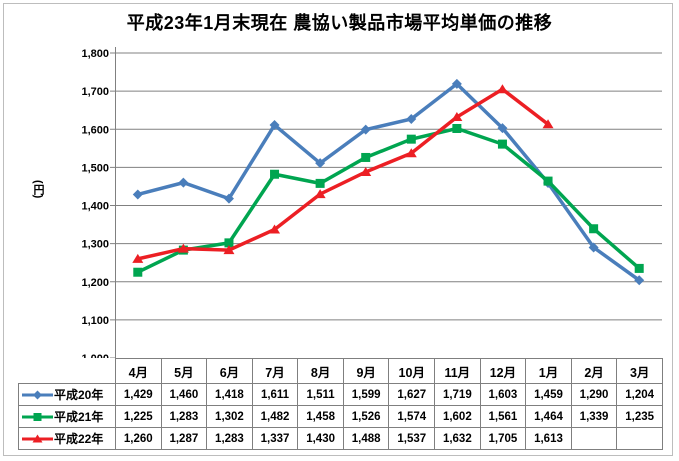 Image resolution: width=679 pixels, height=461 pixels. Describe the element at coordinates (639, 371) in the screenshot. I see `month-header: 3月` at that location.